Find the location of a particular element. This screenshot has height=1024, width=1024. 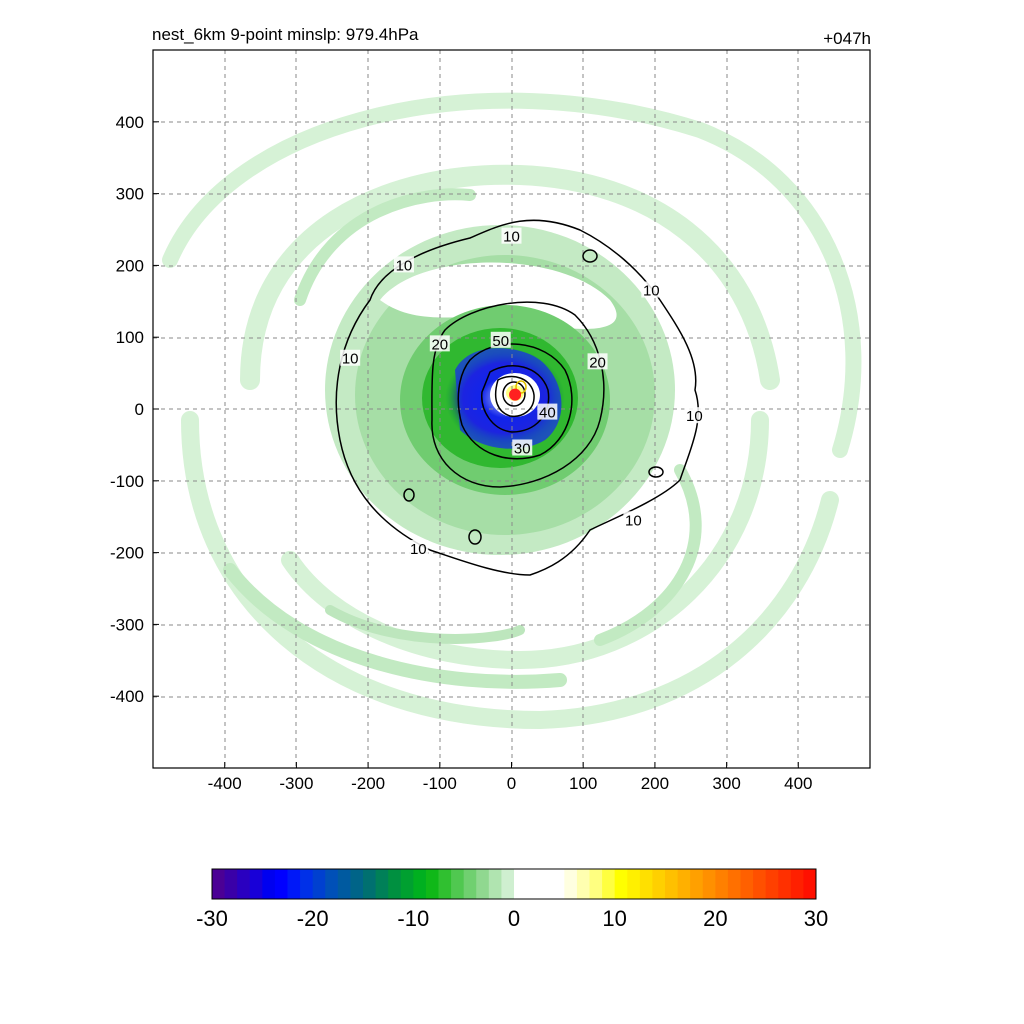

colorbar-ticks: -30 -20 -10 0 10 20 30 is located at coordinates (512, 918).